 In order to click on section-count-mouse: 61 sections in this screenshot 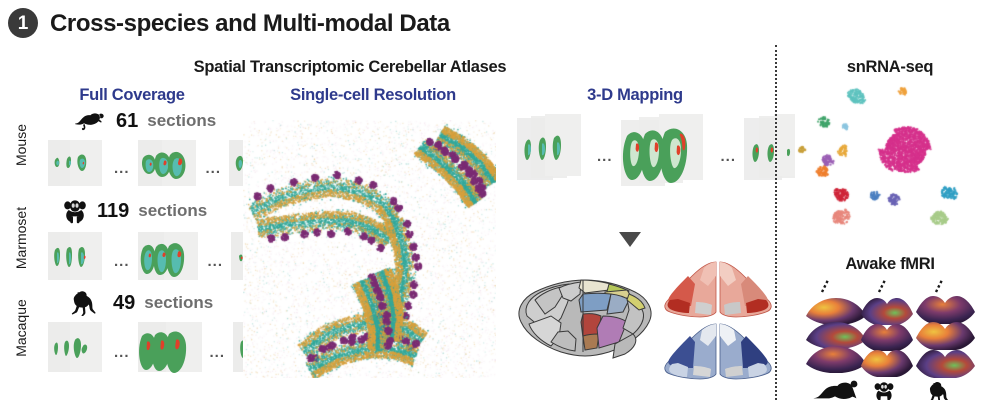, I will do `click(145, 121)`.